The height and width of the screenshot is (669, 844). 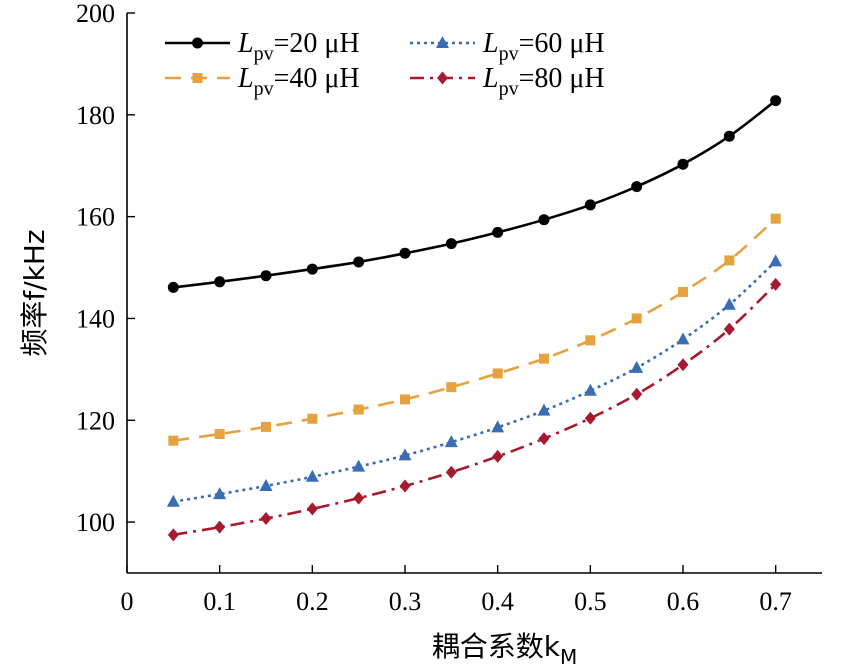 I want to click on legend-label-4-symbol: L, so click(x=490, y=78).